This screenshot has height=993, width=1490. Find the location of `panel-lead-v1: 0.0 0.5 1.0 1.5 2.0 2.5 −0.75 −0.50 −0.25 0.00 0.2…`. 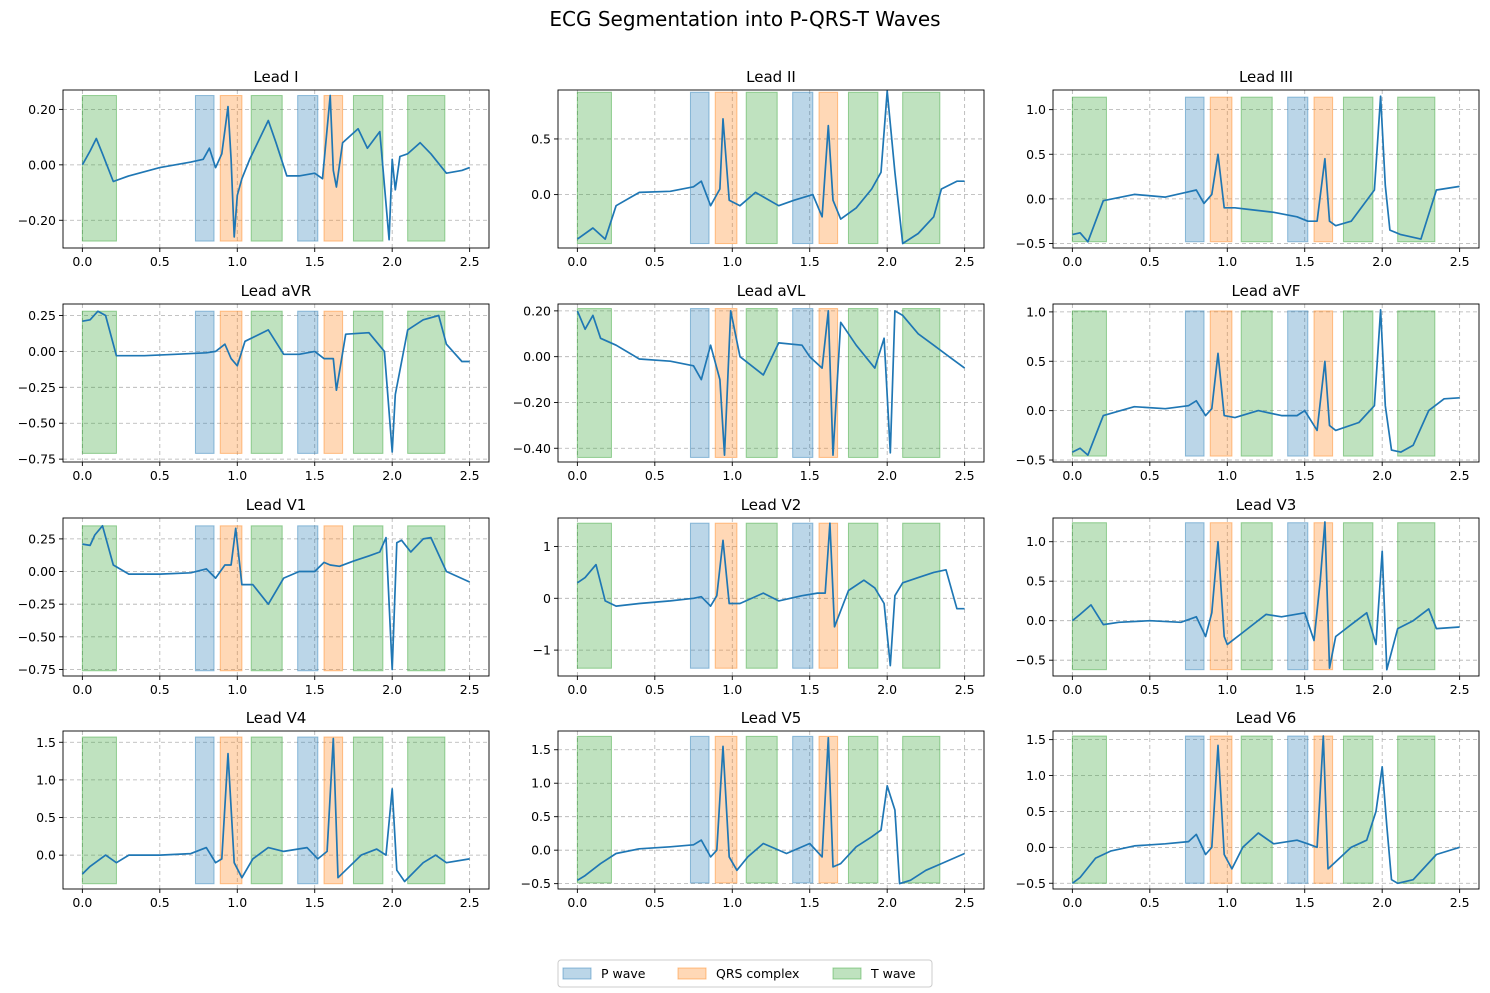

panel-lead-v1: 0.0 0.5 1.0 1.5 2.0 2.5 −0.75 −0.50 −0.25 0.00 0.2… is located at coordinates (254, 596).